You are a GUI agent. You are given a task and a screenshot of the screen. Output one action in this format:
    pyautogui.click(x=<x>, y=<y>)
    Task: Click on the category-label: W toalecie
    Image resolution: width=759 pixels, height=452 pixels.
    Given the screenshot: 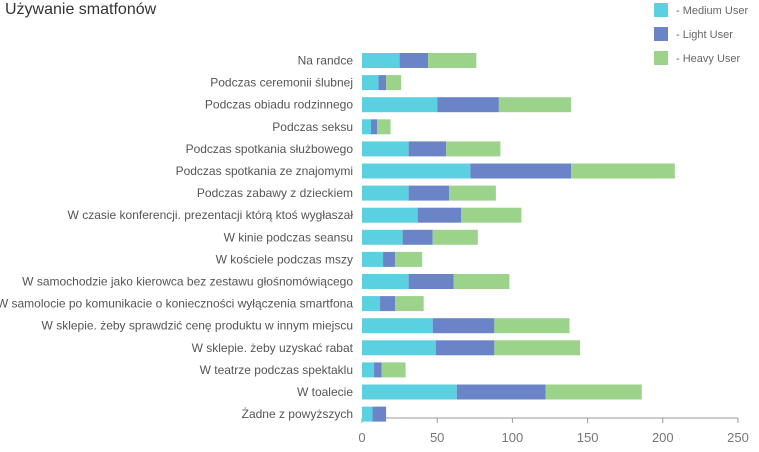 What is the action you would take?
    pyautogui.click(x=325, y=392)
    